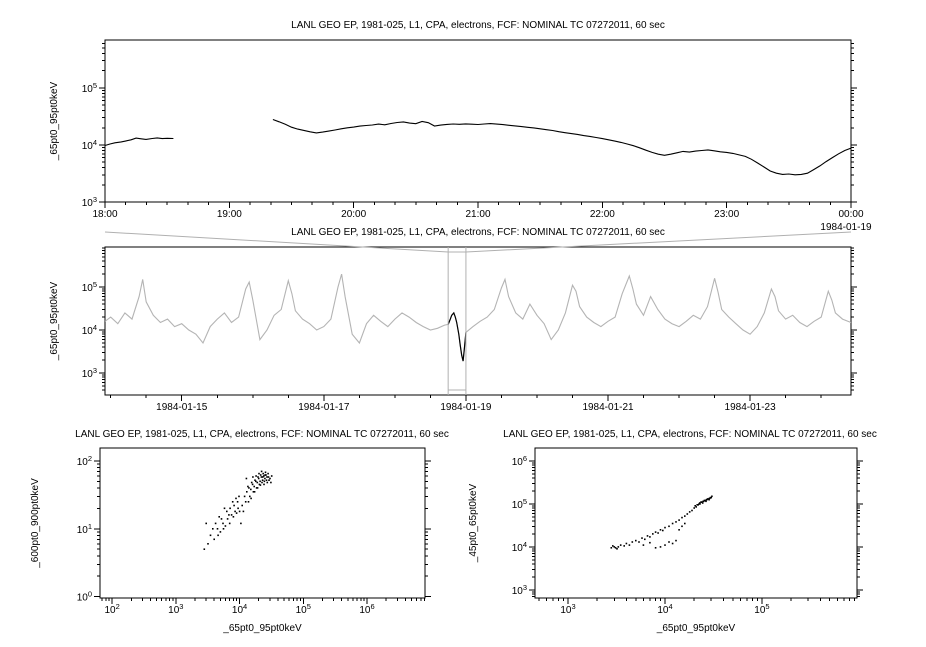 This screenshot has height=647, width=926. What do you see at coordinates (111, 609) in the screenshot?
I see `x-tick-label: 10²` at bounding box center [111, 609].